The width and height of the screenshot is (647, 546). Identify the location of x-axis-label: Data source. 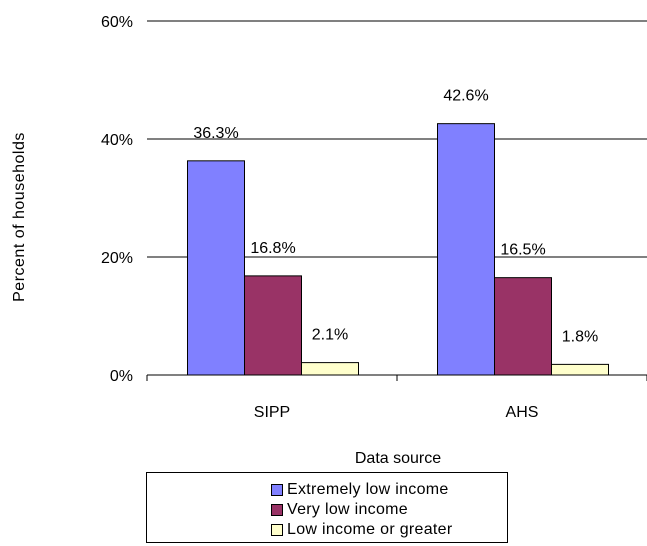
(398, 458).